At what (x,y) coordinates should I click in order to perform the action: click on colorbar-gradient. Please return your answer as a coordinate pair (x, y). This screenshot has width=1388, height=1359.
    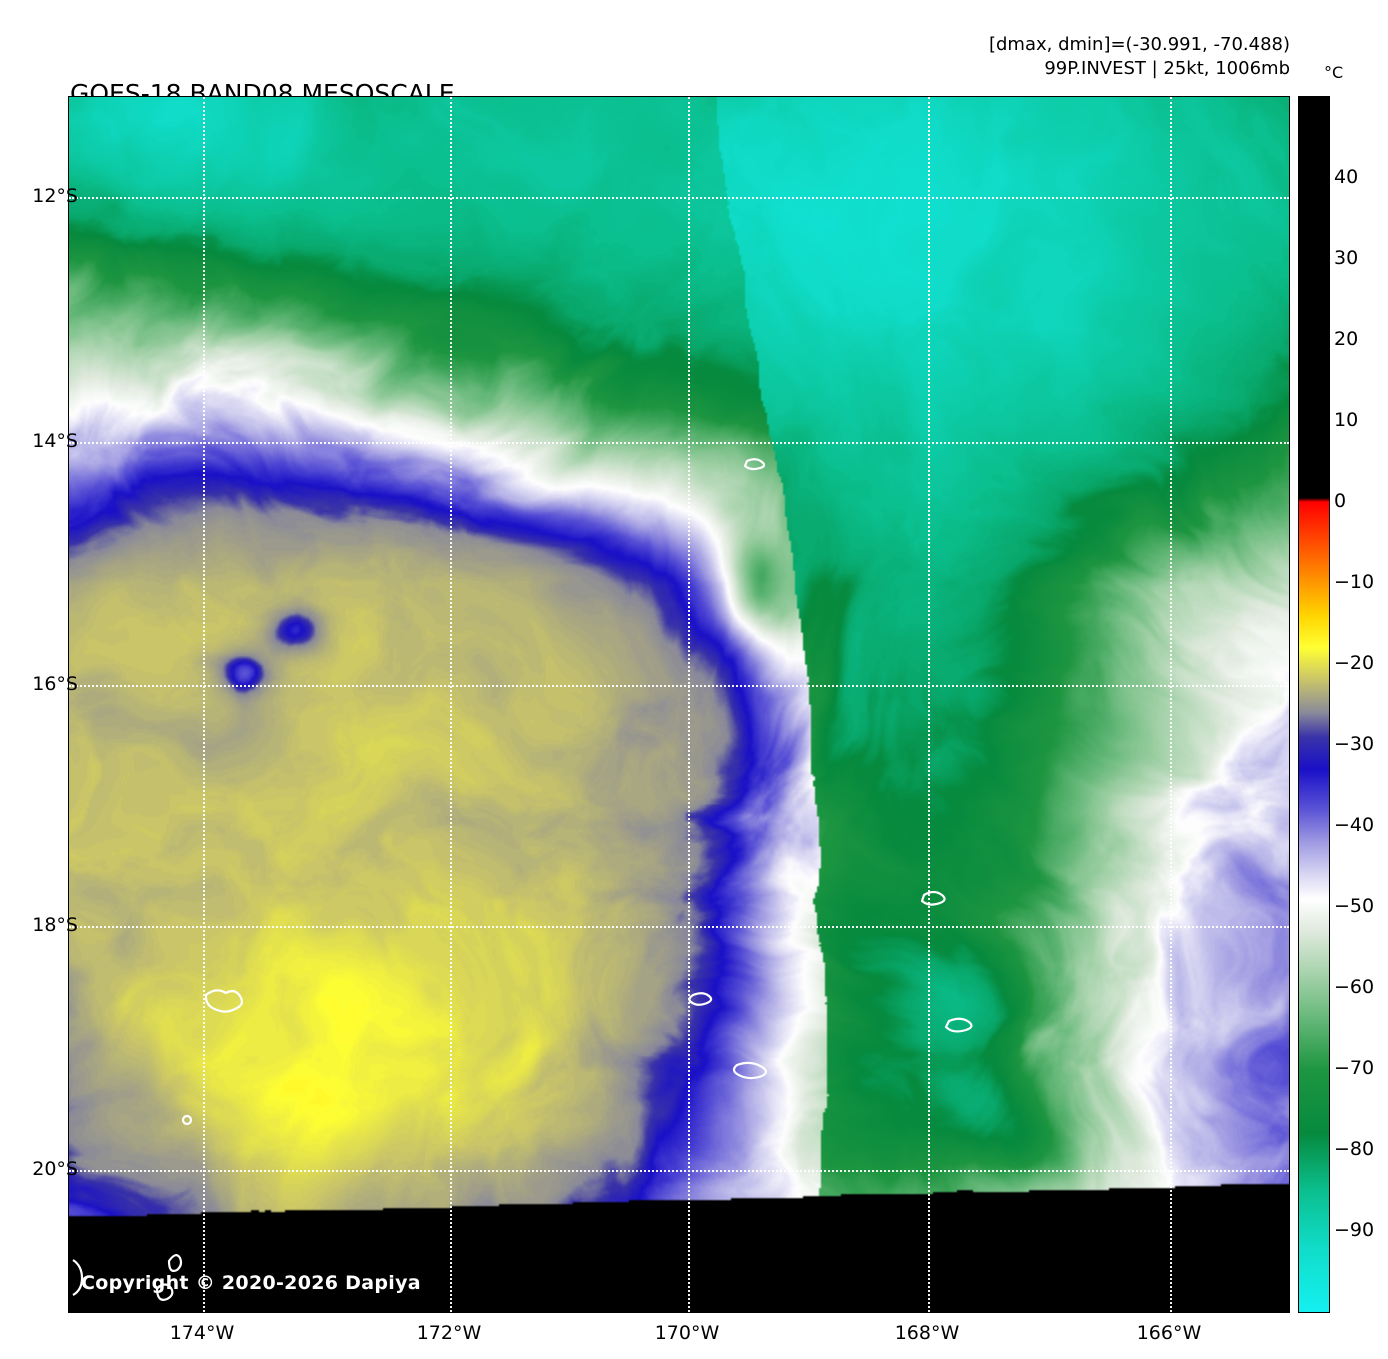
    Looking at the image, I should click on (1314, 704).